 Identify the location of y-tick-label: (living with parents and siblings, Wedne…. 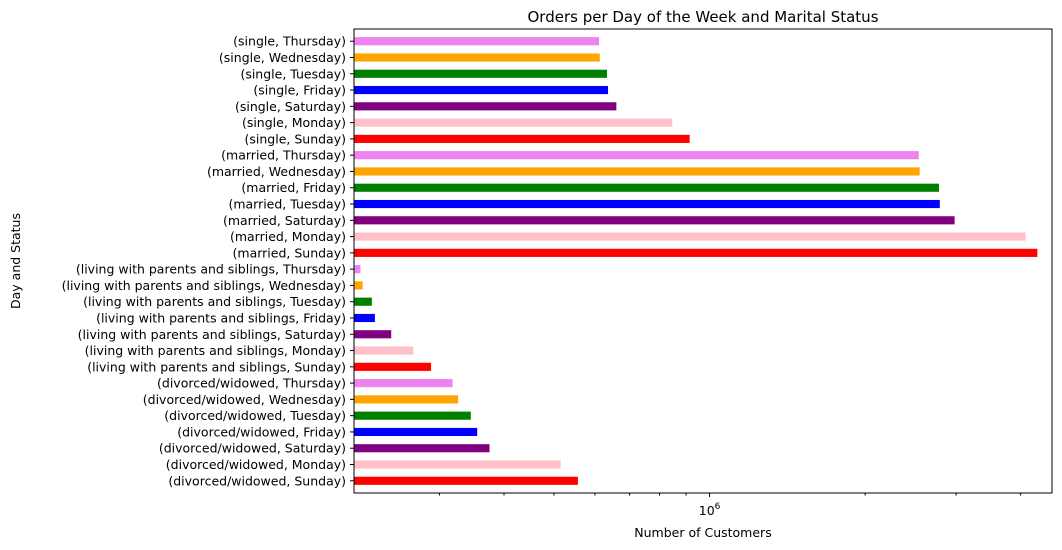
(204, 285).